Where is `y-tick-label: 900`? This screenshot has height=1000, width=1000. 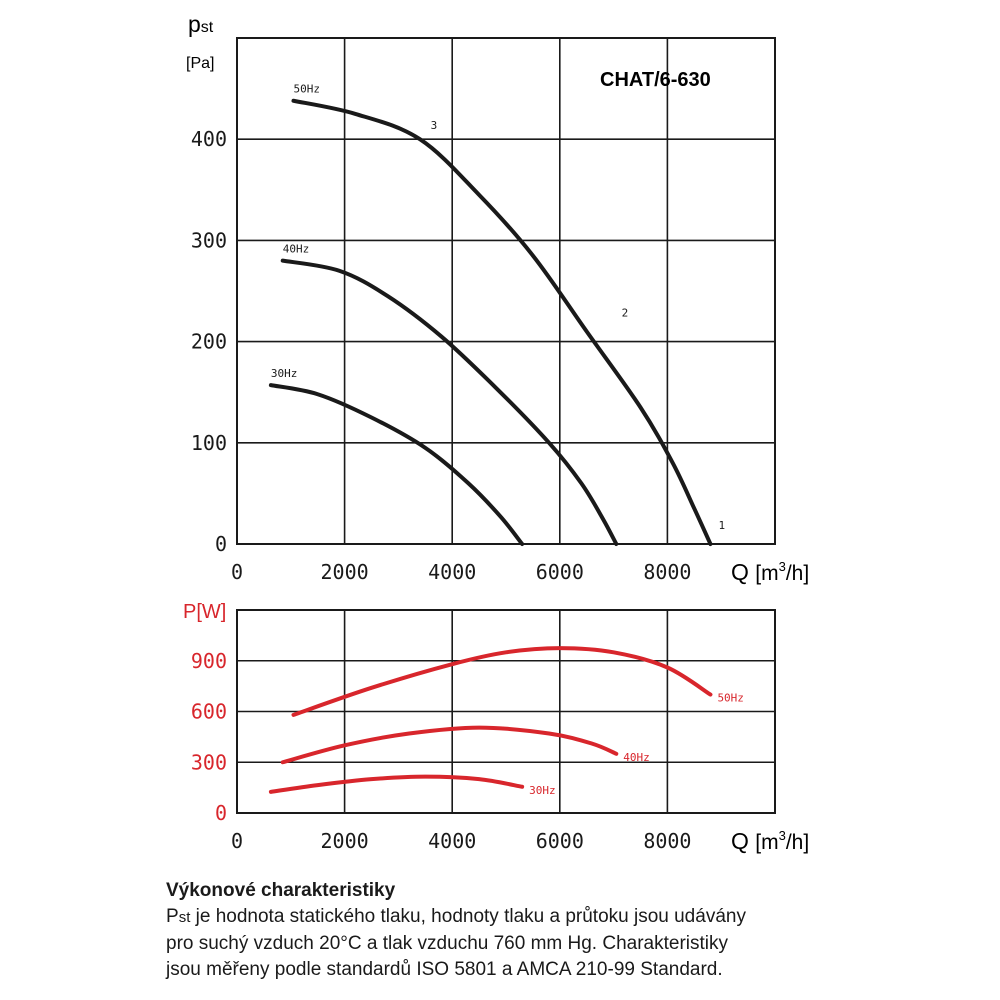 y-tick-label: 900 is located at coordinates (209, 661).